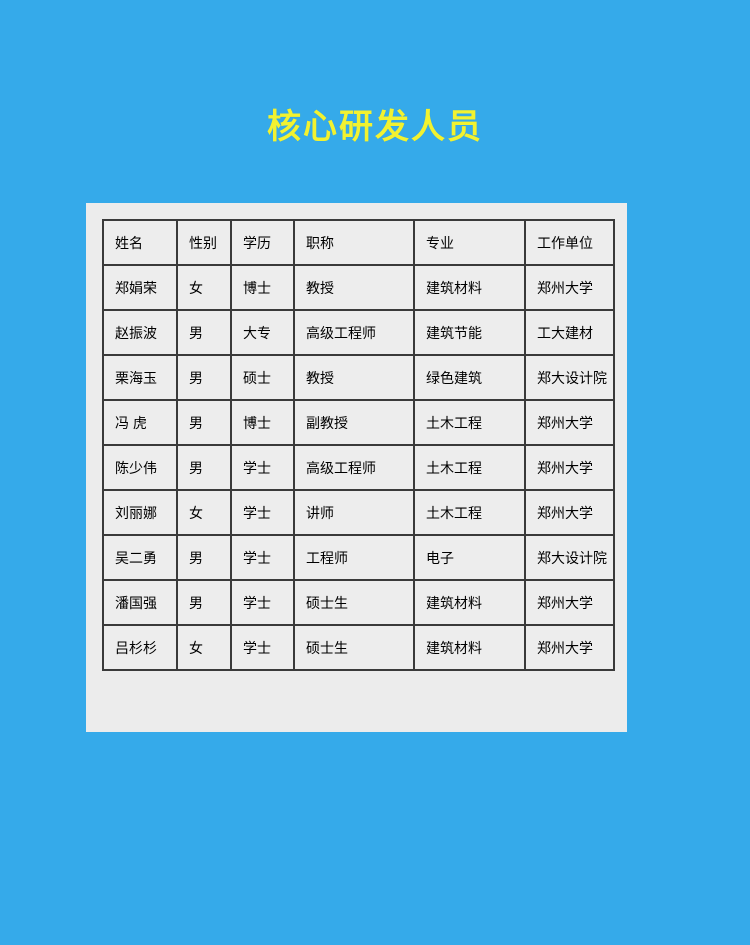 Image resolution: width=750 pixels, height=945 pixels. I want to click on cell-name: 刘丽娜, so click(140, 512).